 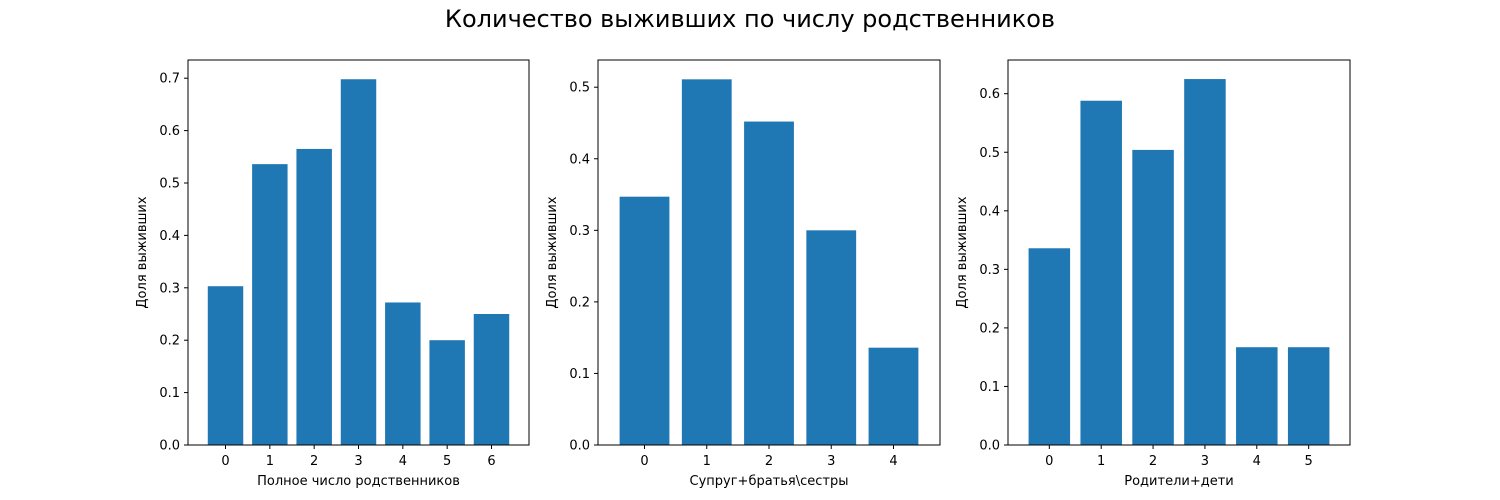 What do you see at coordinates (491, 461) in the screenshot?
I see `x-tick-label: 6` at bounding box center [491, 461].